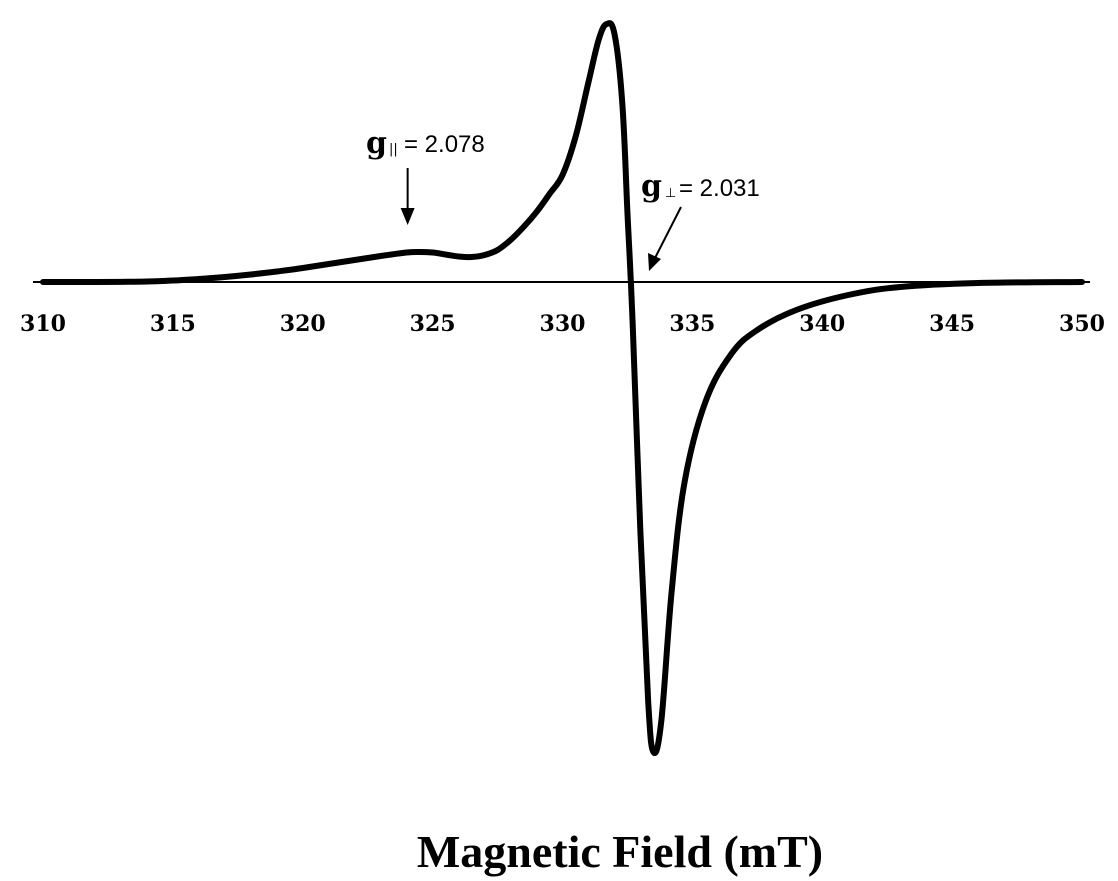 Image resolution: width=1118 pixels, height=881 pixels. I want to click on x-tick-label: 335, so click(692, 324).